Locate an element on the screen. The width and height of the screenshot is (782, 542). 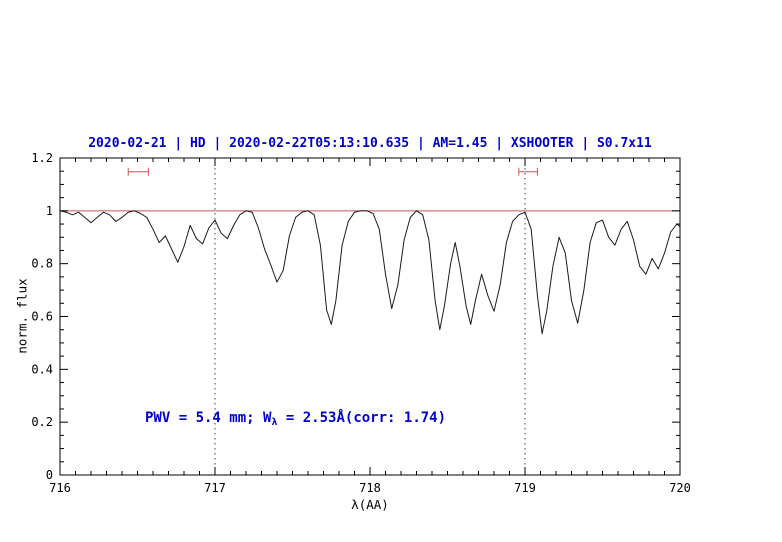
x-tick-label: 716 is located at coordinates (60, 488).